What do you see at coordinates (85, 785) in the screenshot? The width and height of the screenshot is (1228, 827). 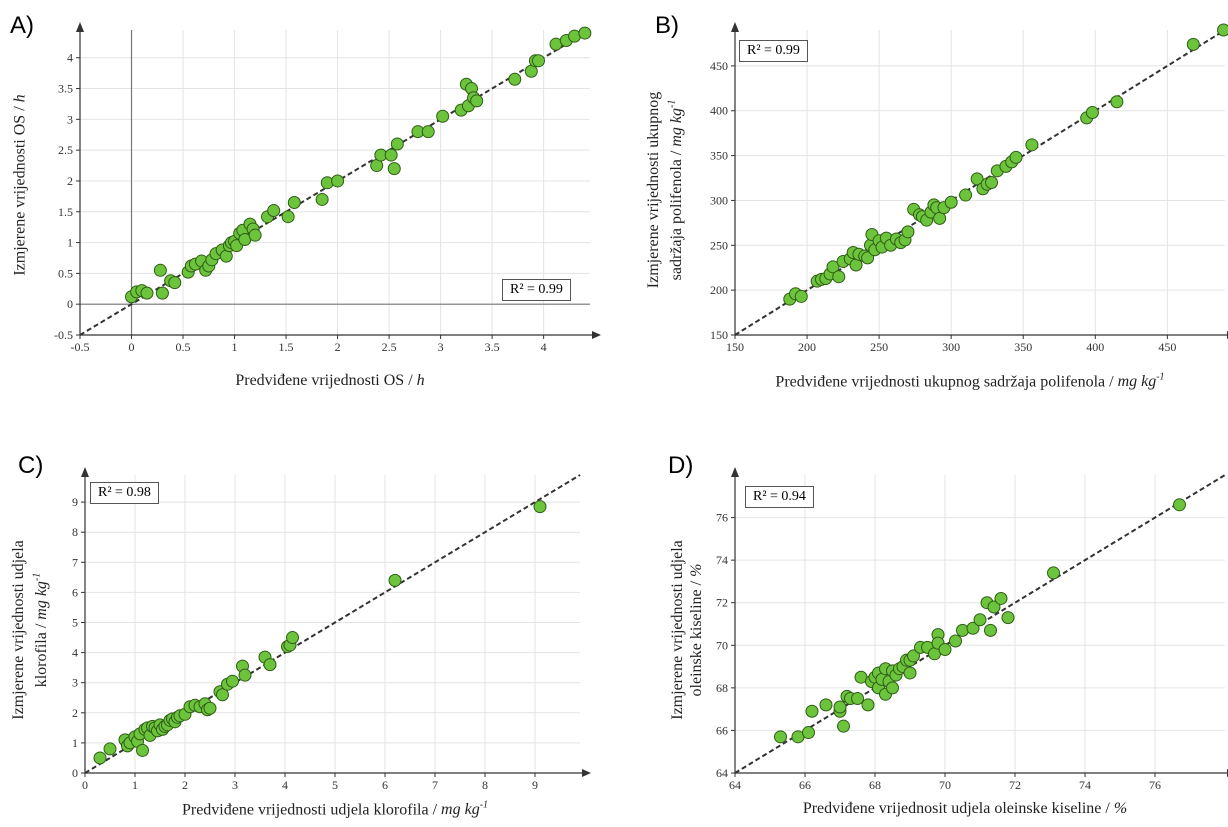 I see `chart-c-x-tick-label: 0` at bounding box center [85, 785].